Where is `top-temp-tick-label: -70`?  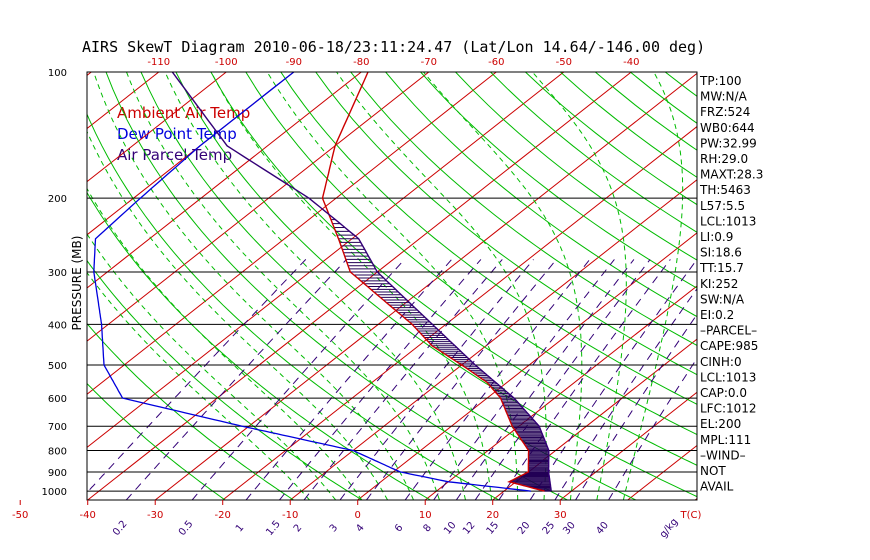
top-temp-tick-label: -70 is located at coordinates (429, 62).